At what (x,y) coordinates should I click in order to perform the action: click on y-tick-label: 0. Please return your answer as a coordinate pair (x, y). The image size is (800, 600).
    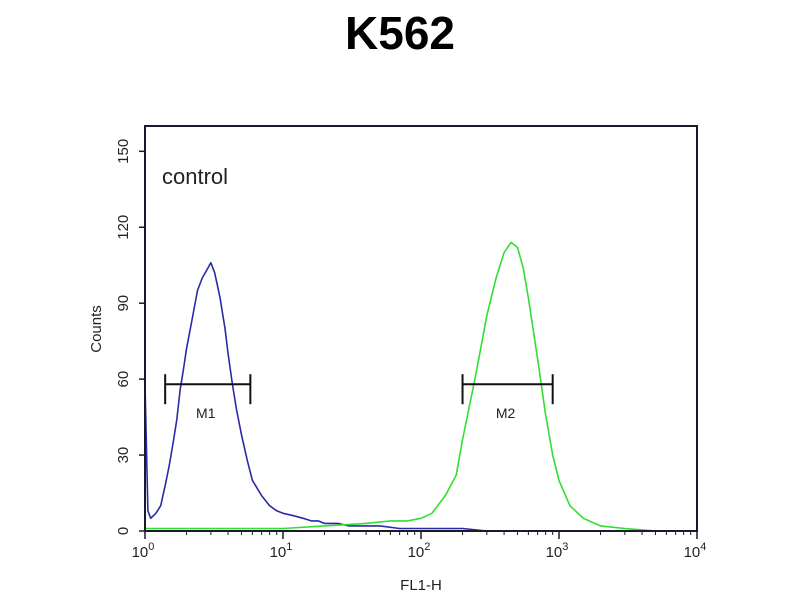
    Looking at the image, I should click on (123, 531).